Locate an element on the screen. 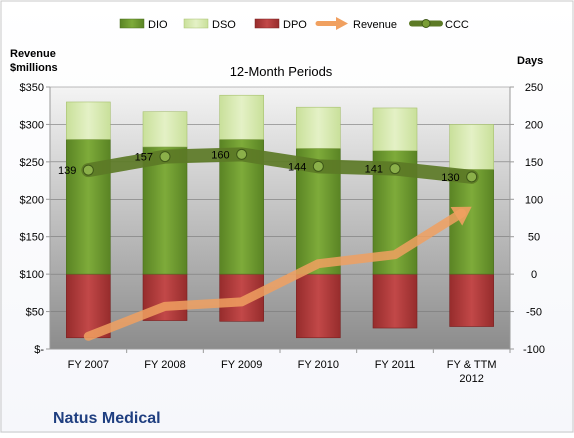 This screenshot has width=574, height=438. legend-label-dpo: DPO is located at coordinates (295, 25).